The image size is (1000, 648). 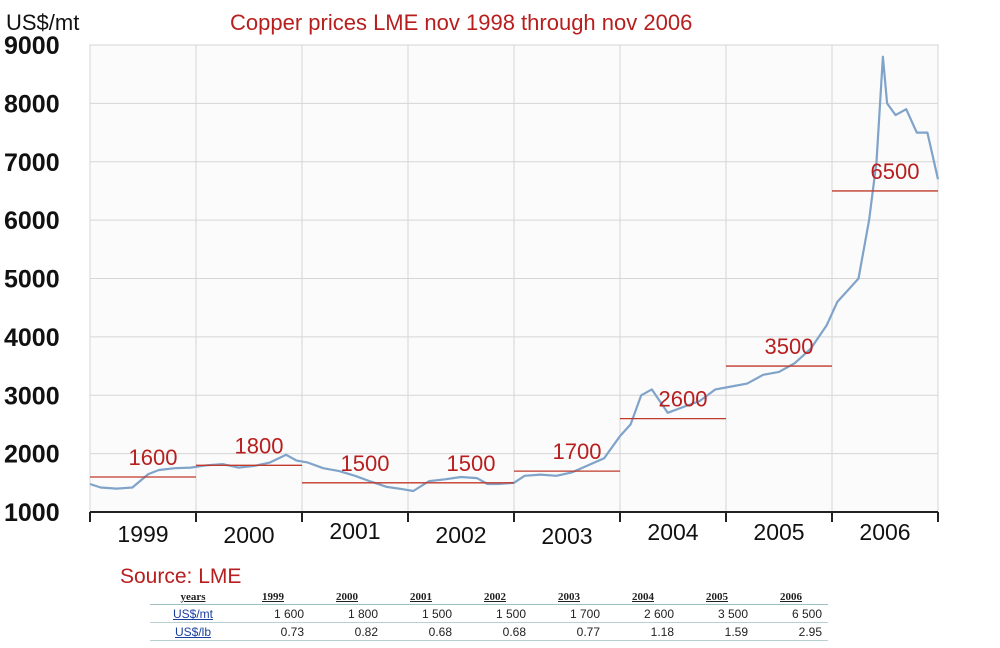 I want to click on table-row: US$/lb 0.73 0.82 0.68 0.68 0.77 1.18 1.59 2.95, so click(x=489, y=631).